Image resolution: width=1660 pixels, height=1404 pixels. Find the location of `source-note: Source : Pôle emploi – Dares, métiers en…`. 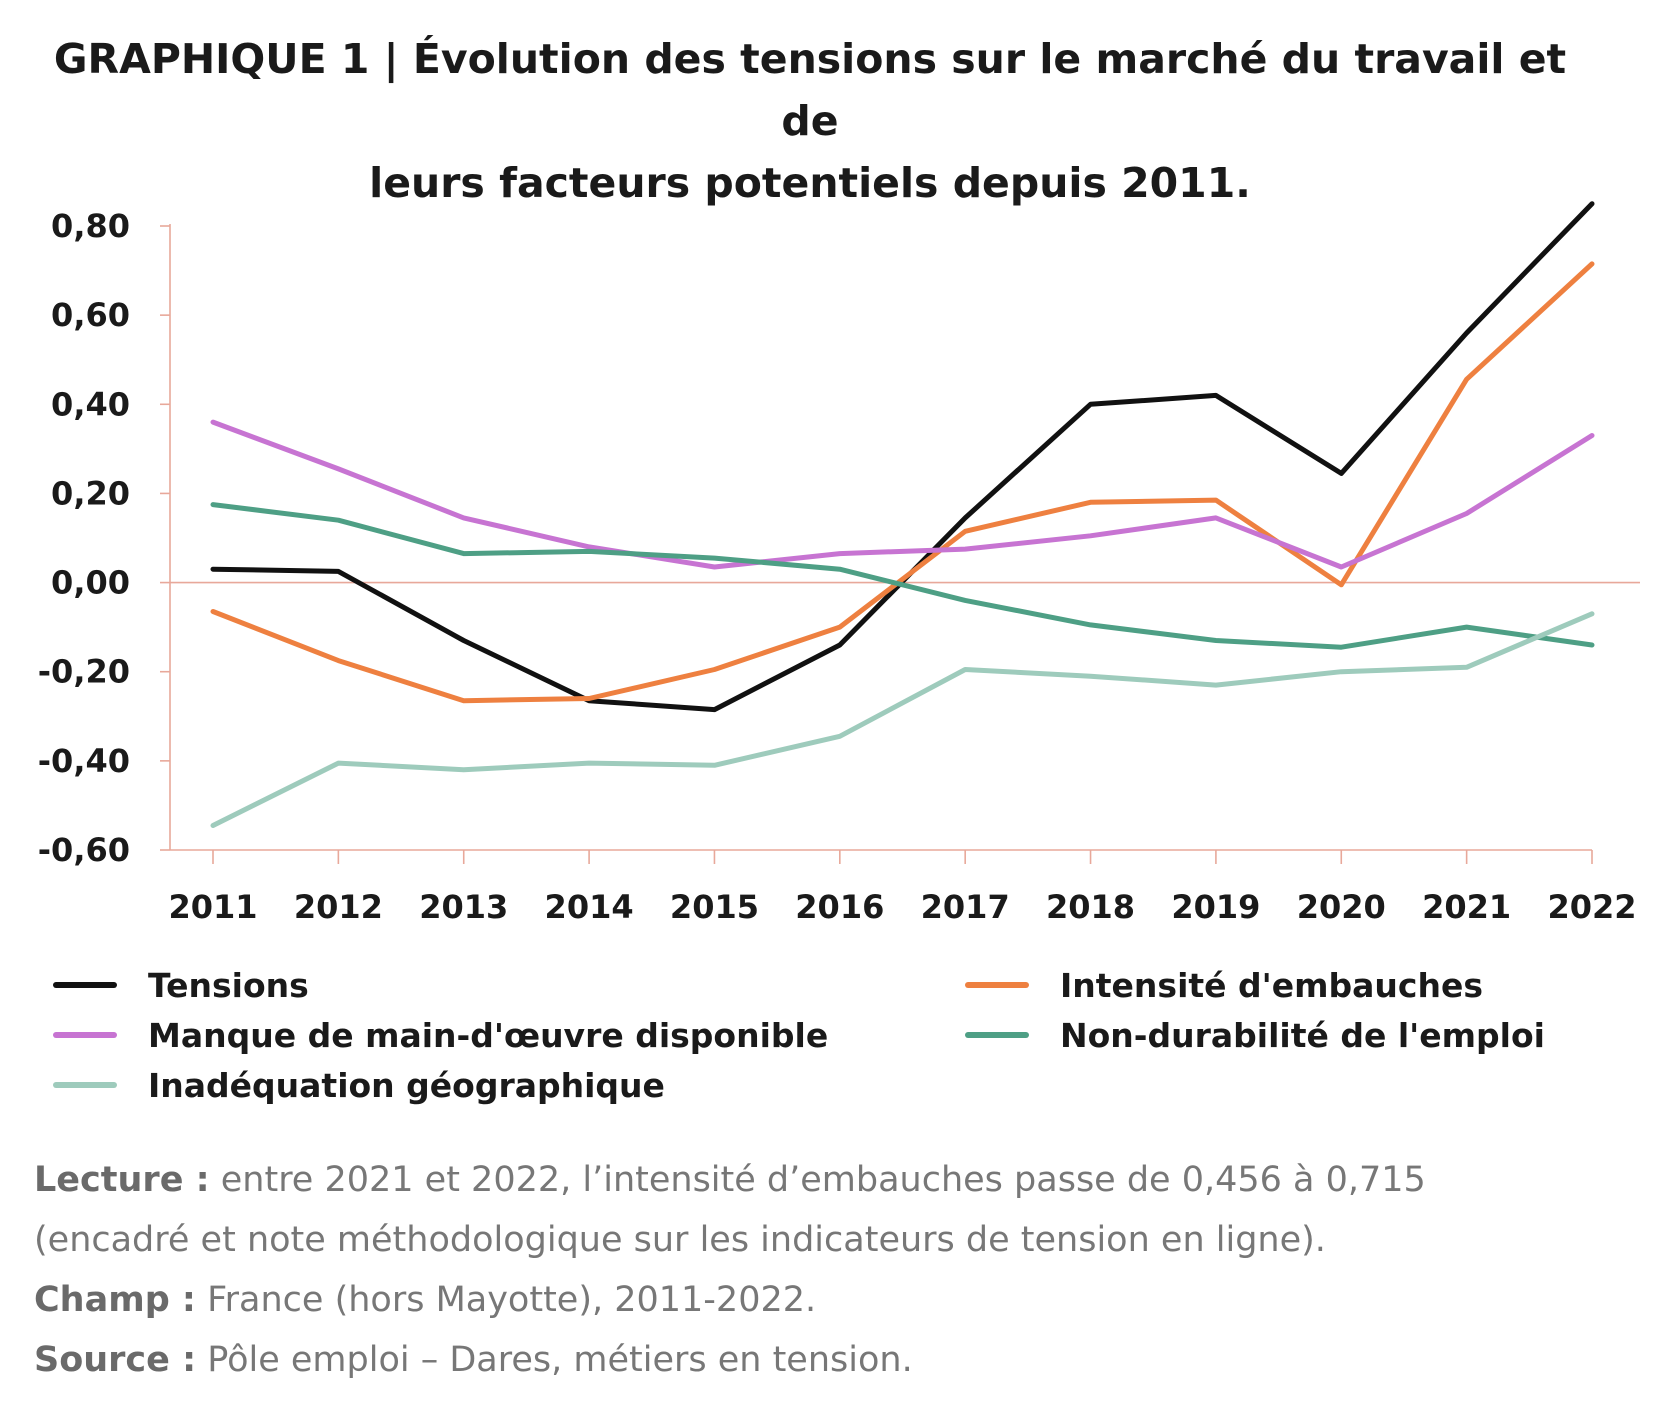

source-note: Source : Pôle emploi – Dares, métiers en… is located at coordinates (839, 1360).